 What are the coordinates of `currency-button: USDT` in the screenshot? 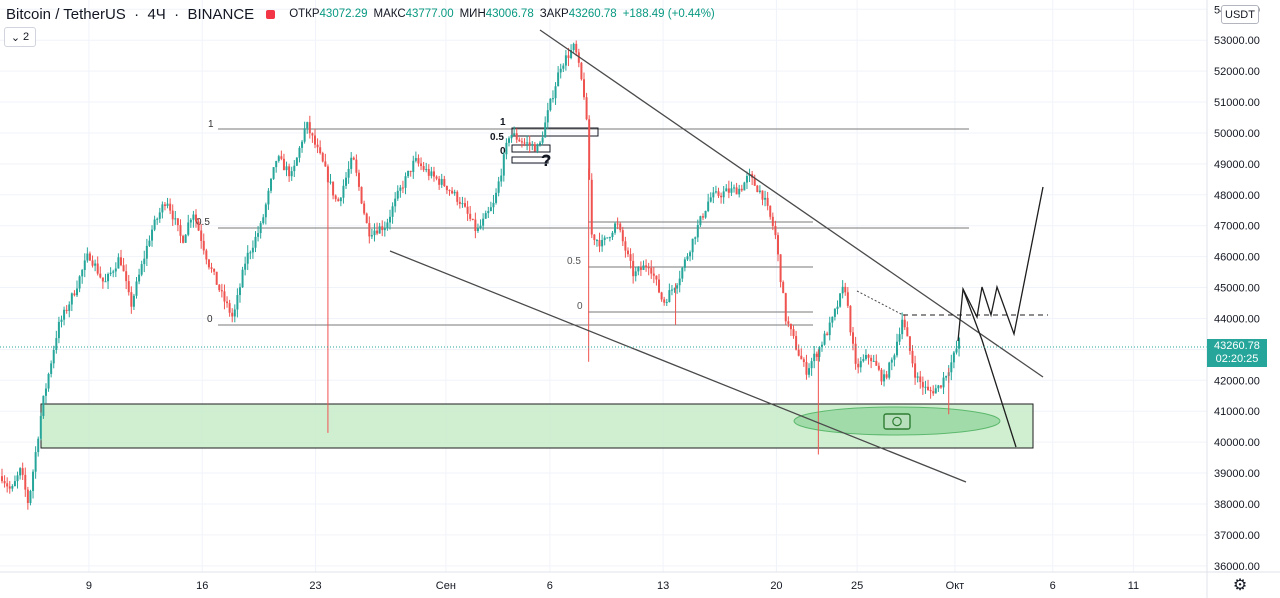 It's located at (1240, 14).